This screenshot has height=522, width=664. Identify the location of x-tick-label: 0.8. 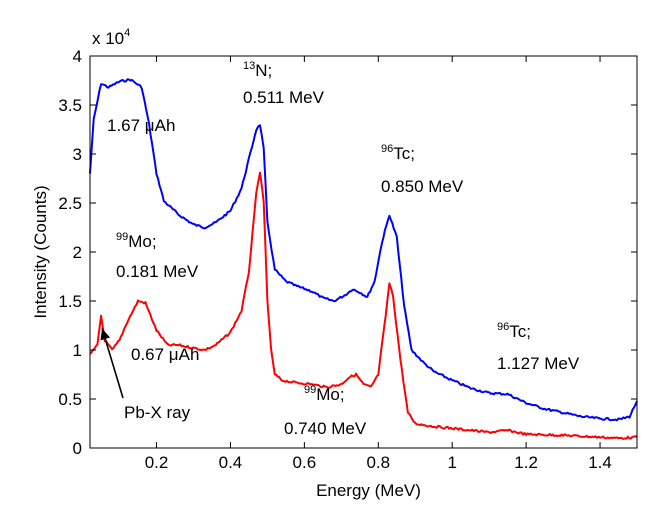
(378, 462).